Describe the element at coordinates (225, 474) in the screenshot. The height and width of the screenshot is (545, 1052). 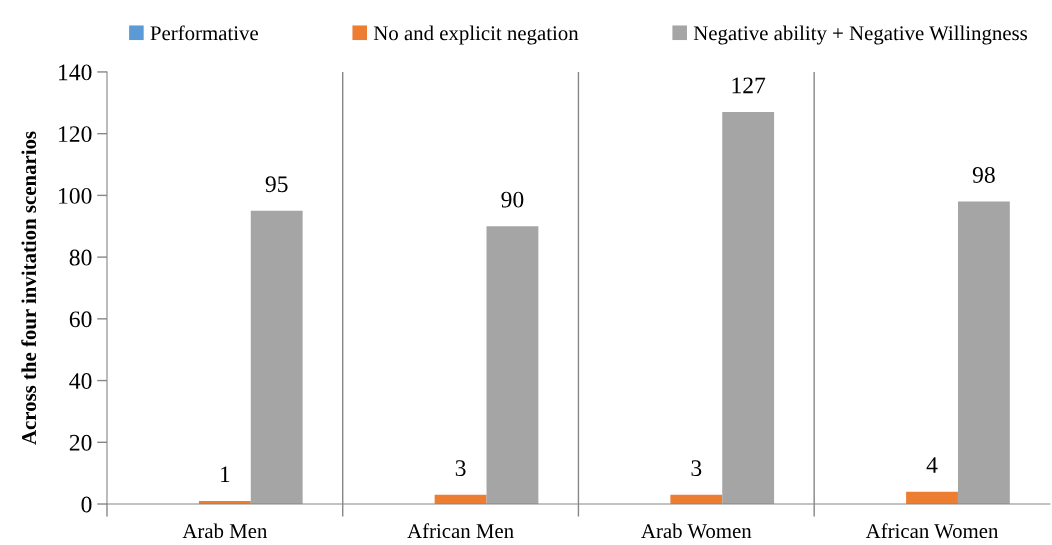
I see `data-label: 1` at that location.